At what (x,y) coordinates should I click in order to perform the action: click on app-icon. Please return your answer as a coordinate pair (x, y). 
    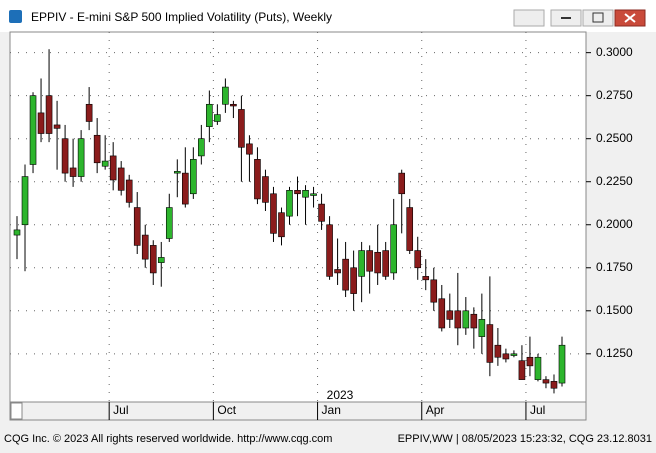
    Looking at the image, I should click on (15, 16).